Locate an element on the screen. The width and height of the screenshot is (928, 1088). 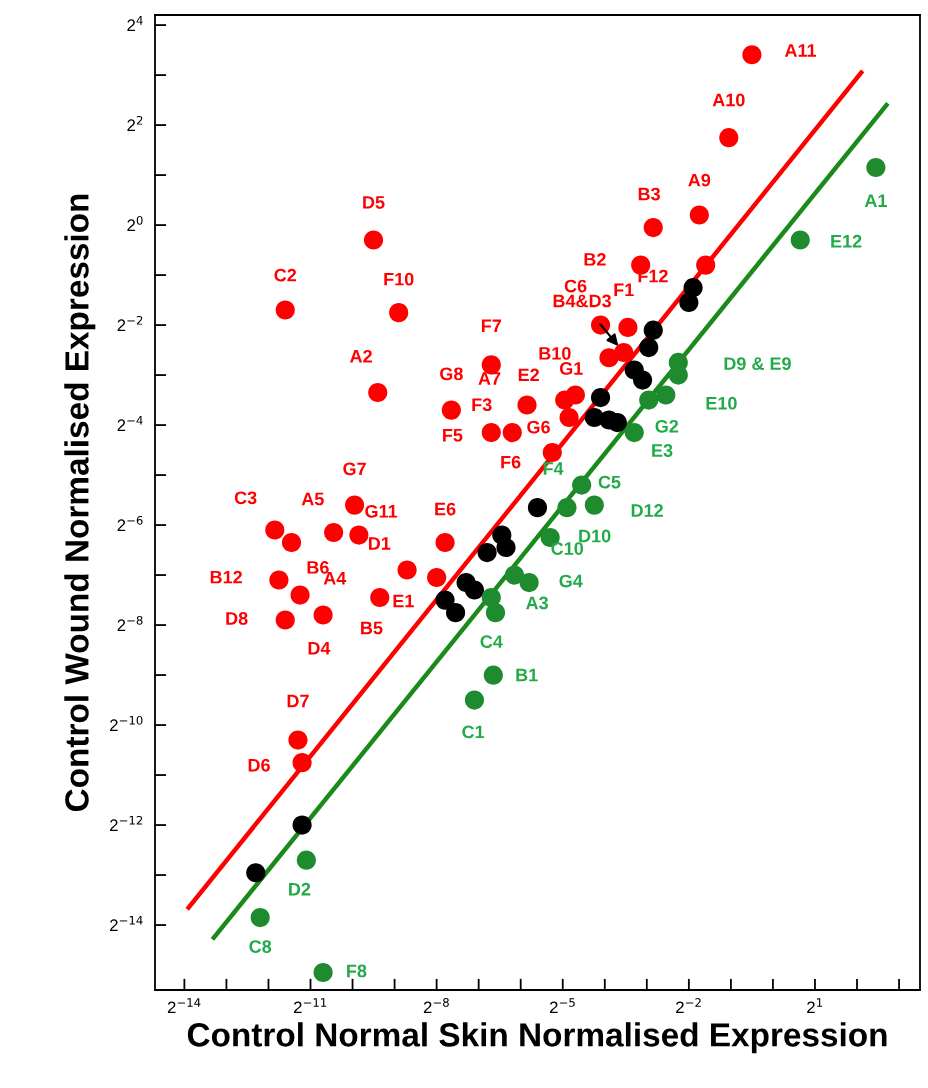
annotation: G7 is located at coordinates (354, 469).